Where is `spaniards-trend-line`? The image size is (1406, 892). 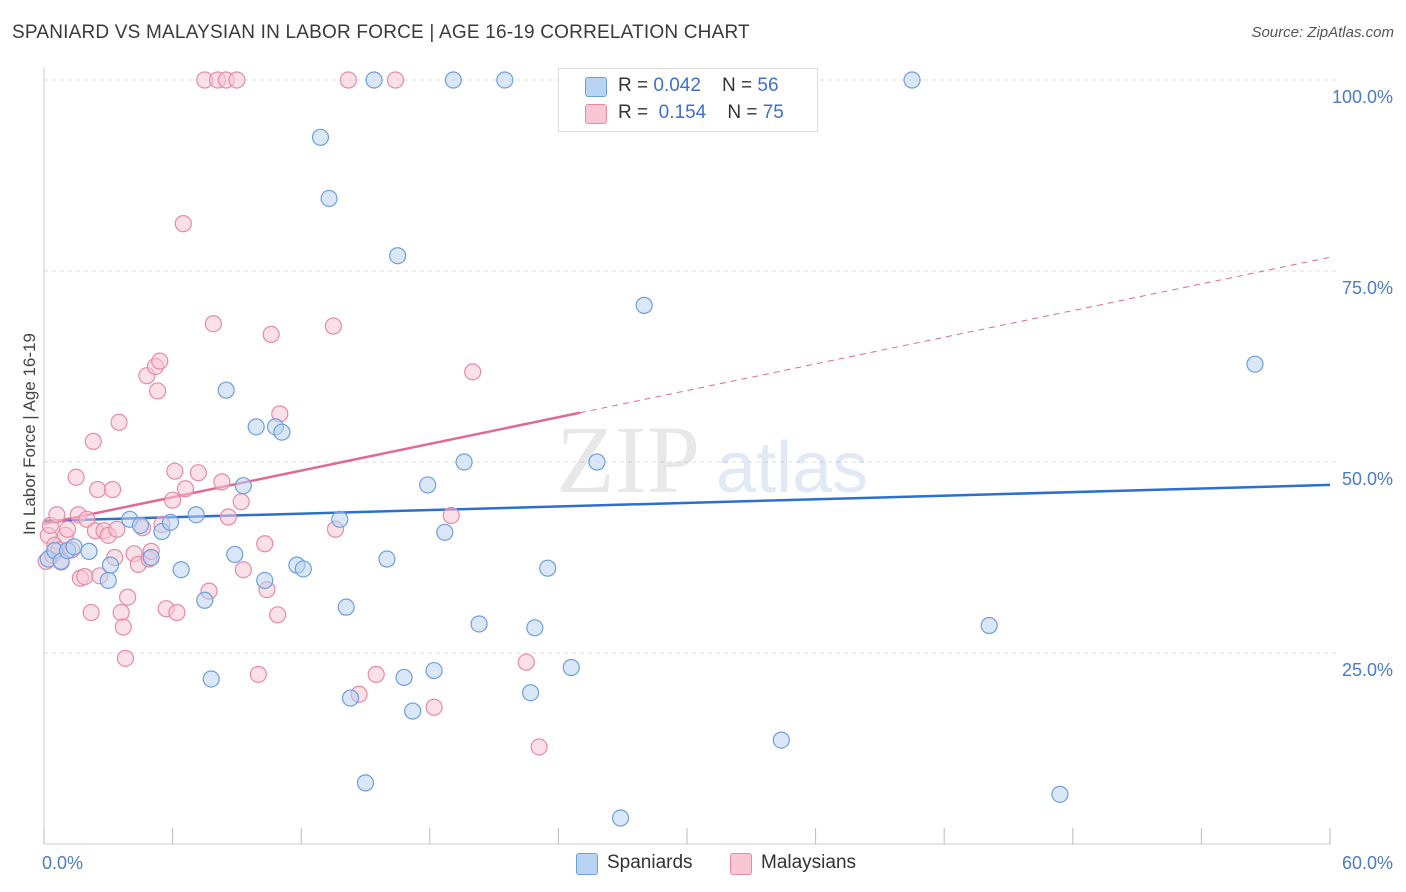 spaniards-trend-line is located at coordinates (687, 503).